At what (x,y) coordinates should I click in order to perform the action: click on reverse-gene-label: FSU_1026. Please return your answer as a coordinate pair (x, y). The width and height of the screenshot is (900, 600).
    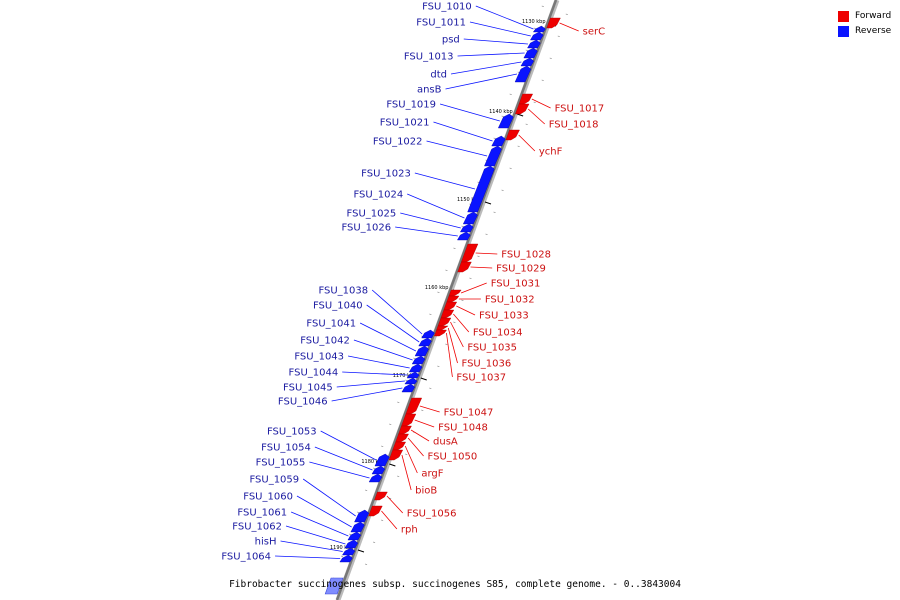
    Looking at the image, I should click on (366, 228).